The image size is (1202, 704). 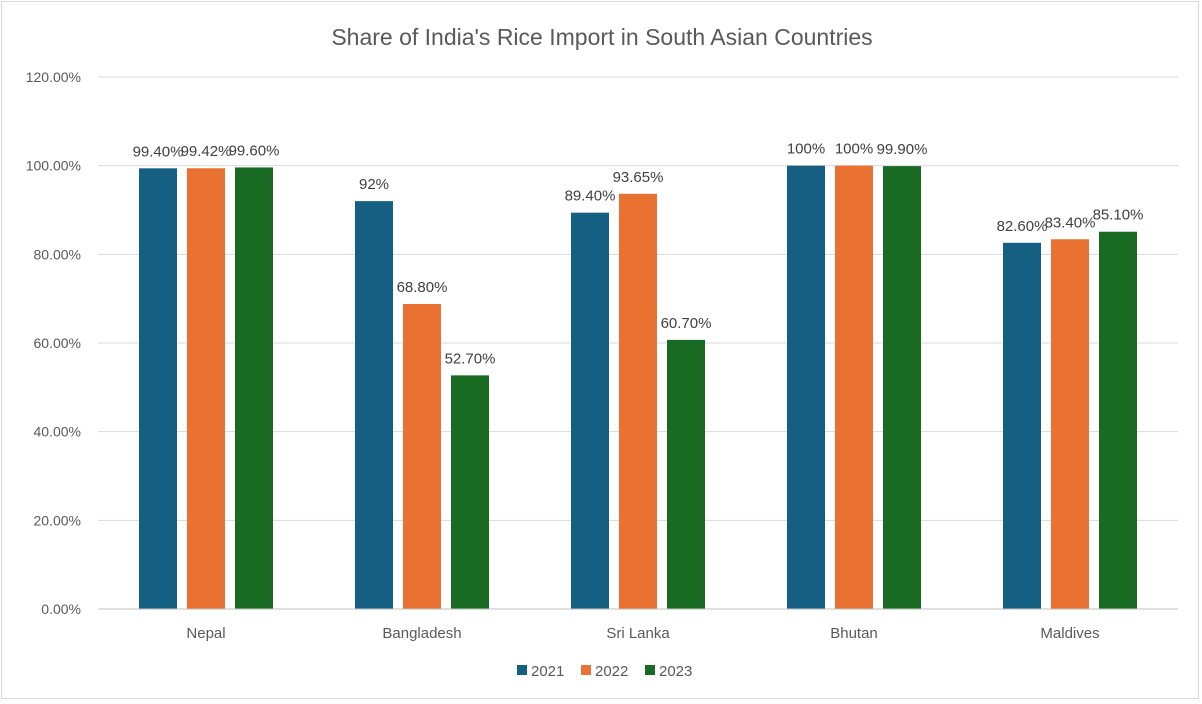 What do you see at coordinates (57, 432) in the screenshot?
I see `y-tick-label: 40.00%` at bounding box center [57, 432].